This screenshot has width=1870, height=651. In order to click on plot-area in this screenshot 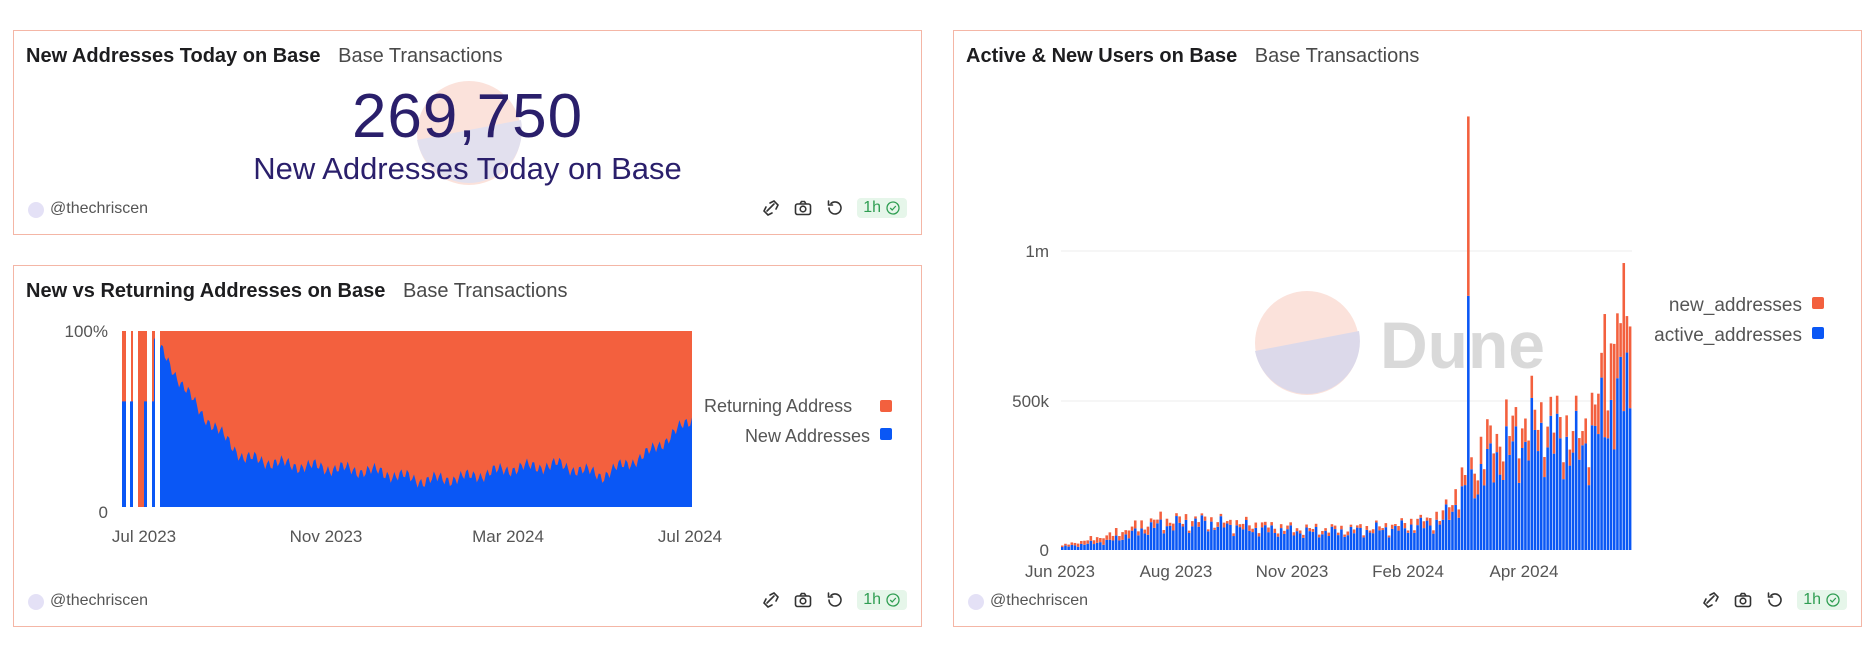, I will do `click(407, 419)`.